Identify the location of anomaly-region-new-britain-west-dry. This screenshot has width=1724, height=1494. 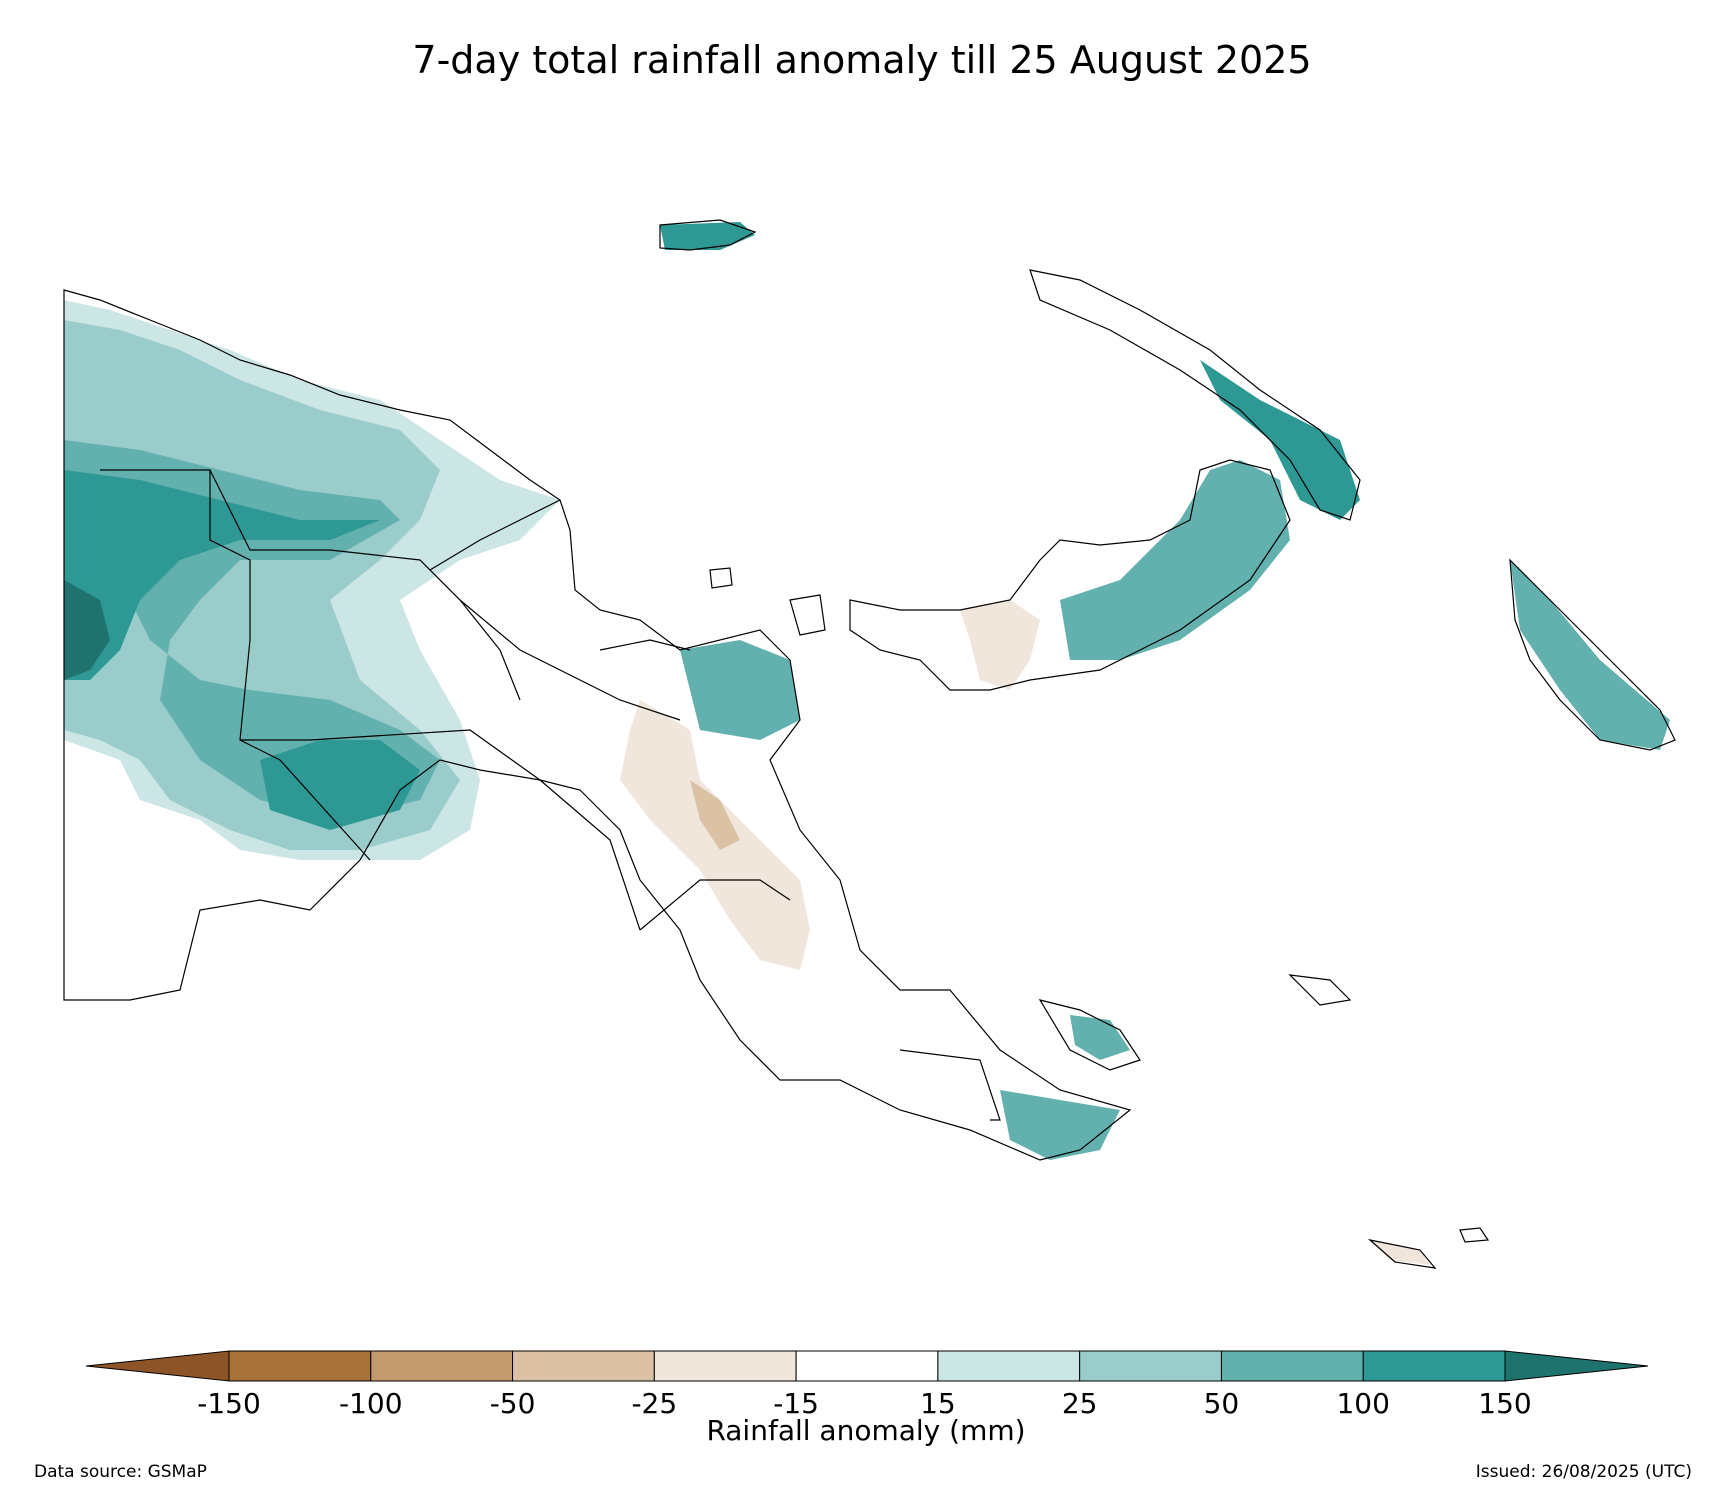
(1000, 645).